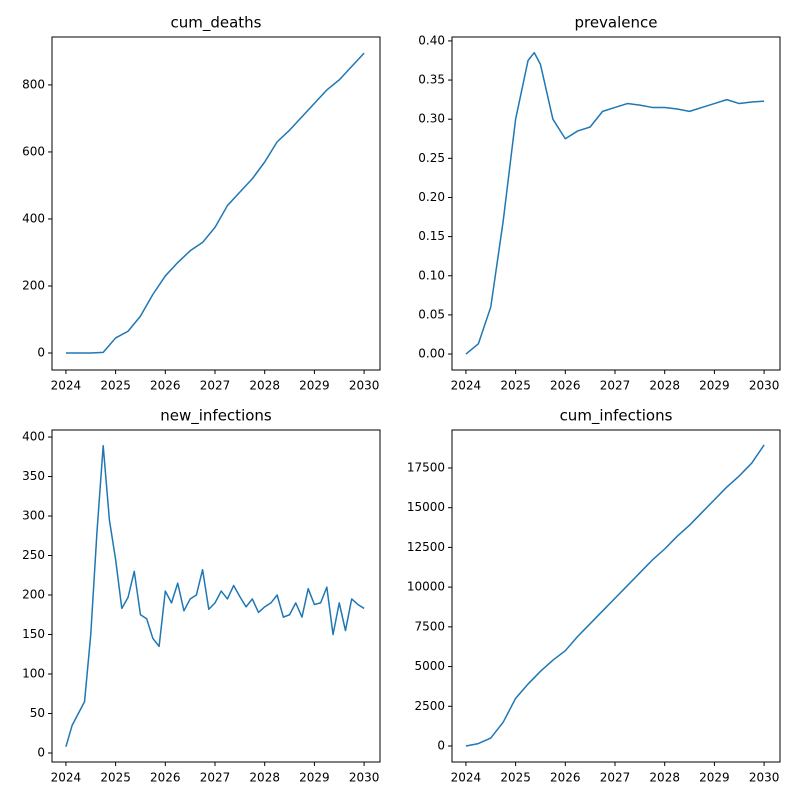  I want to click on y-tick-label: 0.25, so click(431, 158).